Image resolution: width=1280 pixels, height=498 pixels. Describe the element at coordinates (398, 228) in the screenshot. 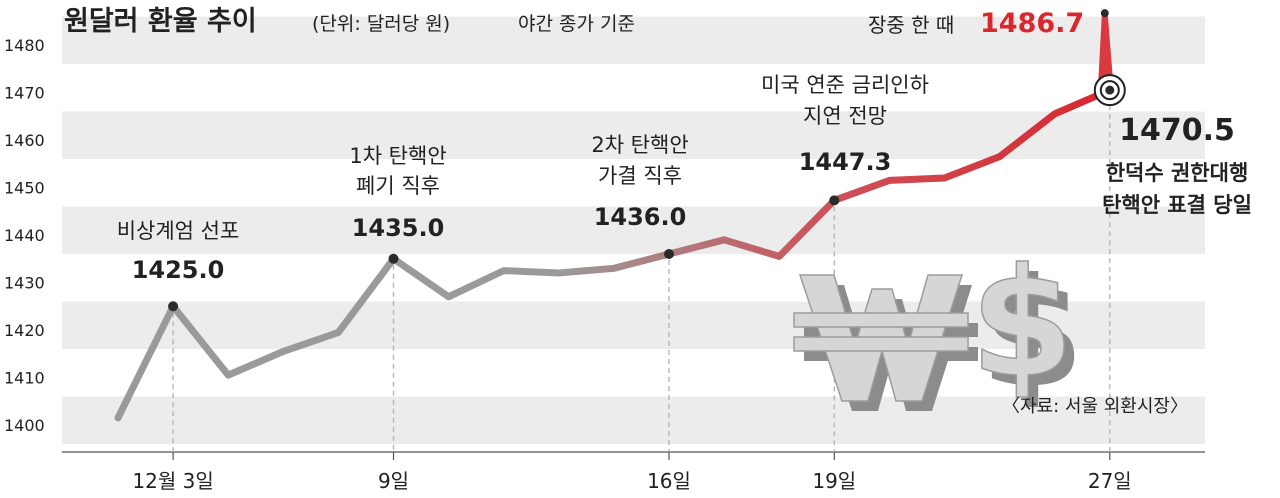

I see `annotation-value: 1435.0` at that location.